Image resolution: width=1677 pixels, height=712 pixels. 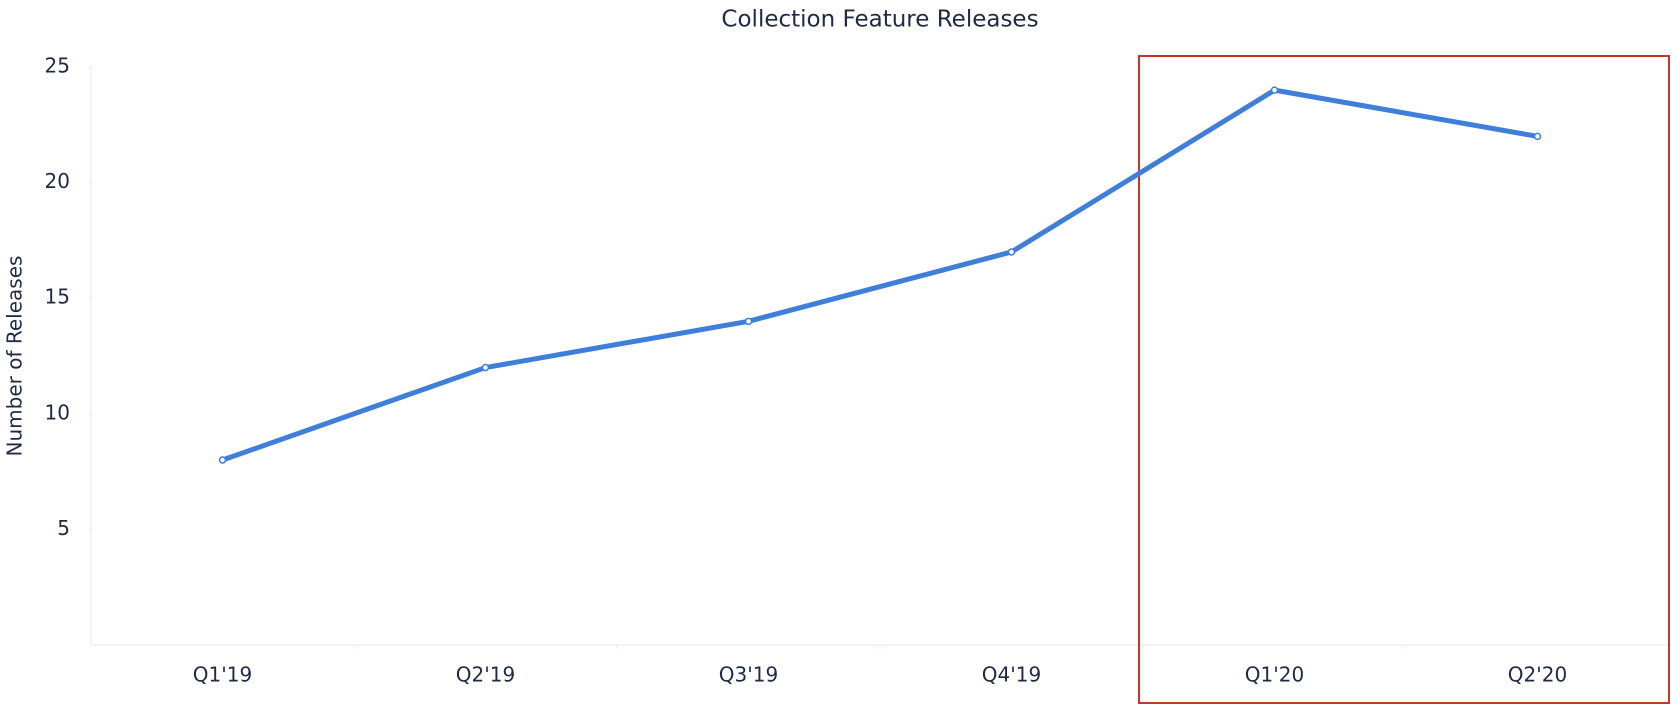 I want to click on y-tick-label: 10, so click(x=57, y=412).